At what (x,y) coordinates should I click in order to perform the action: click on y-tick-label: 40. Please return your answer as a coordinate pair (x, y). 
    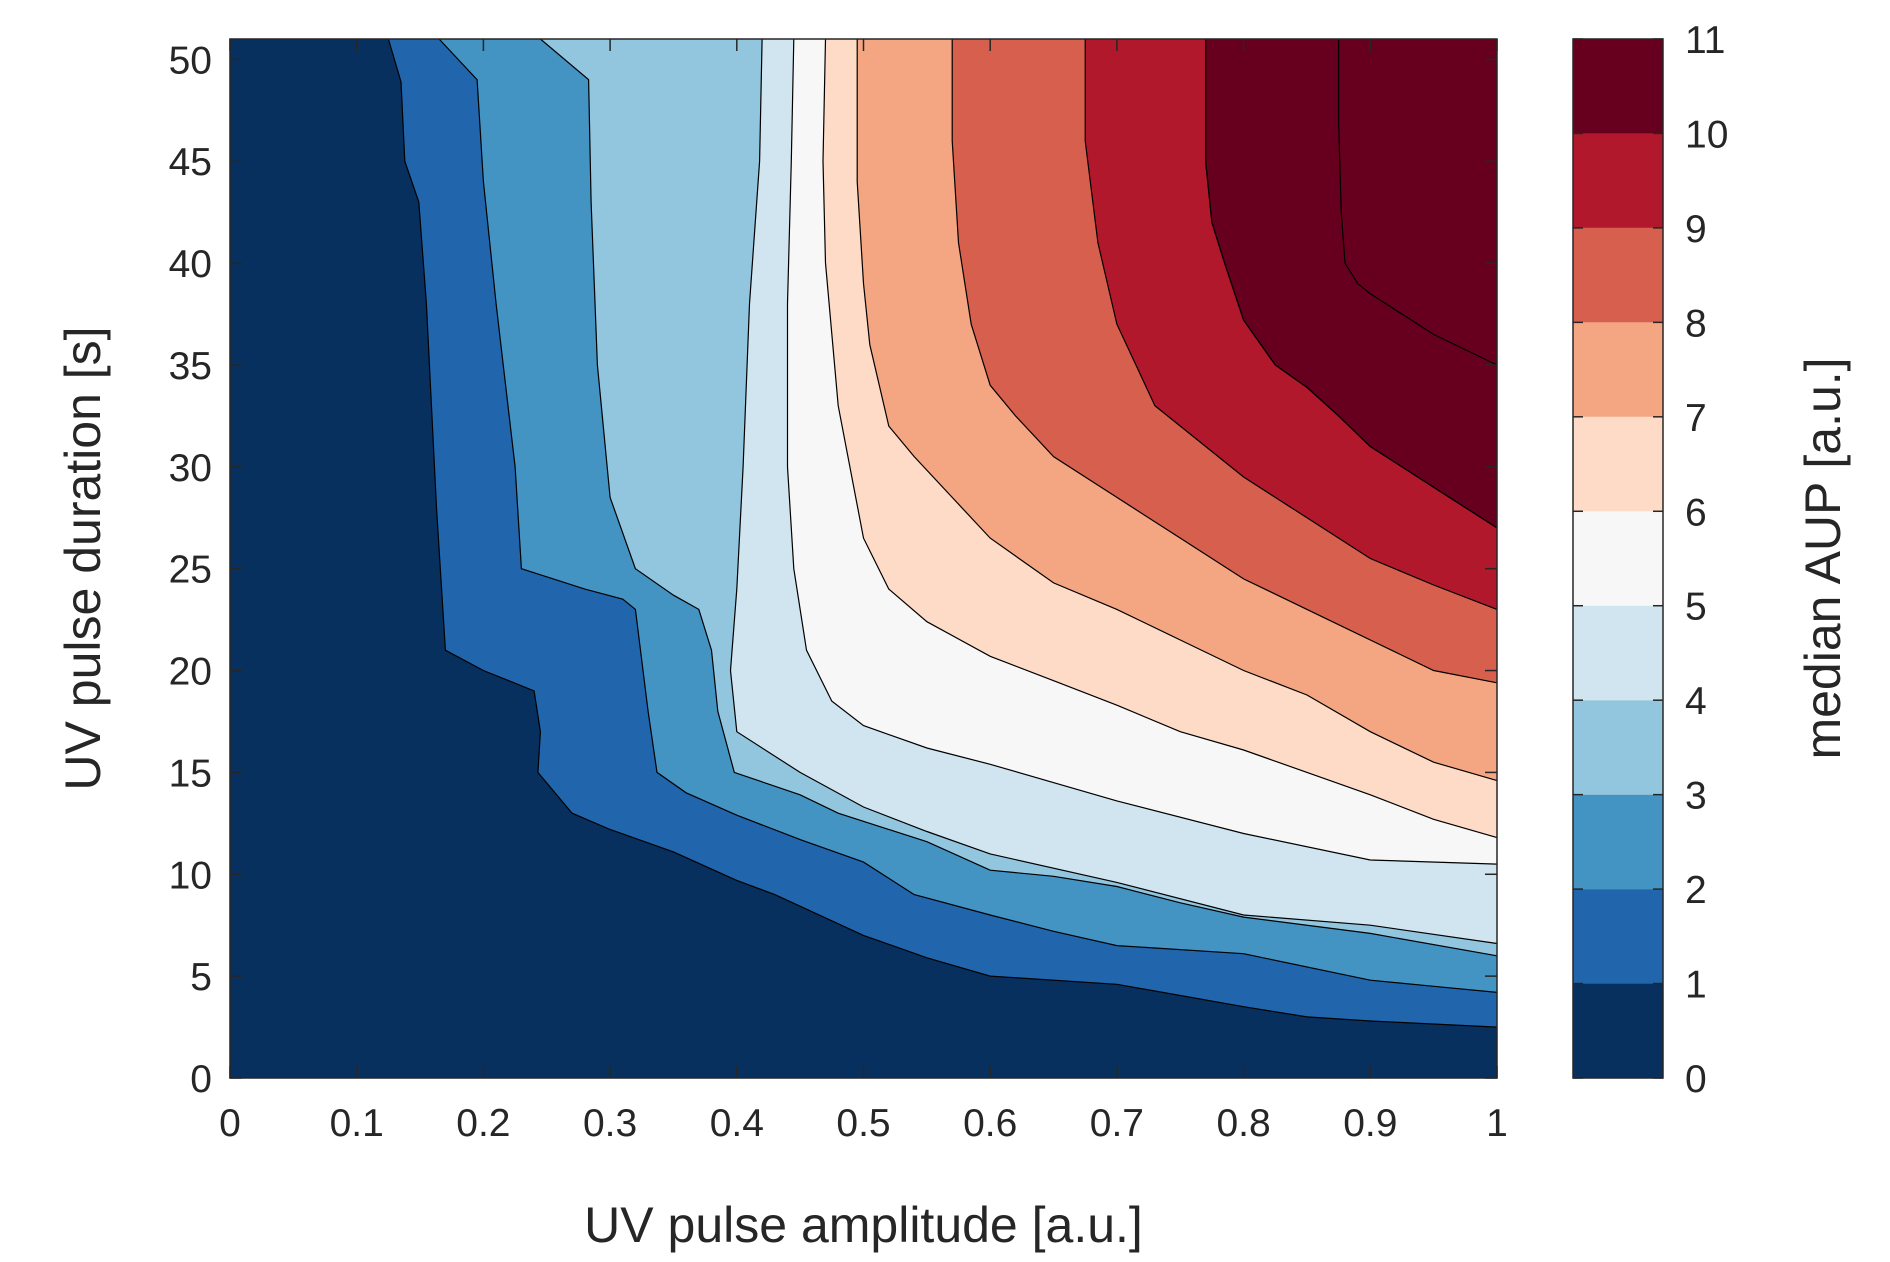
    Looking at the image, I should click on (190, 264).